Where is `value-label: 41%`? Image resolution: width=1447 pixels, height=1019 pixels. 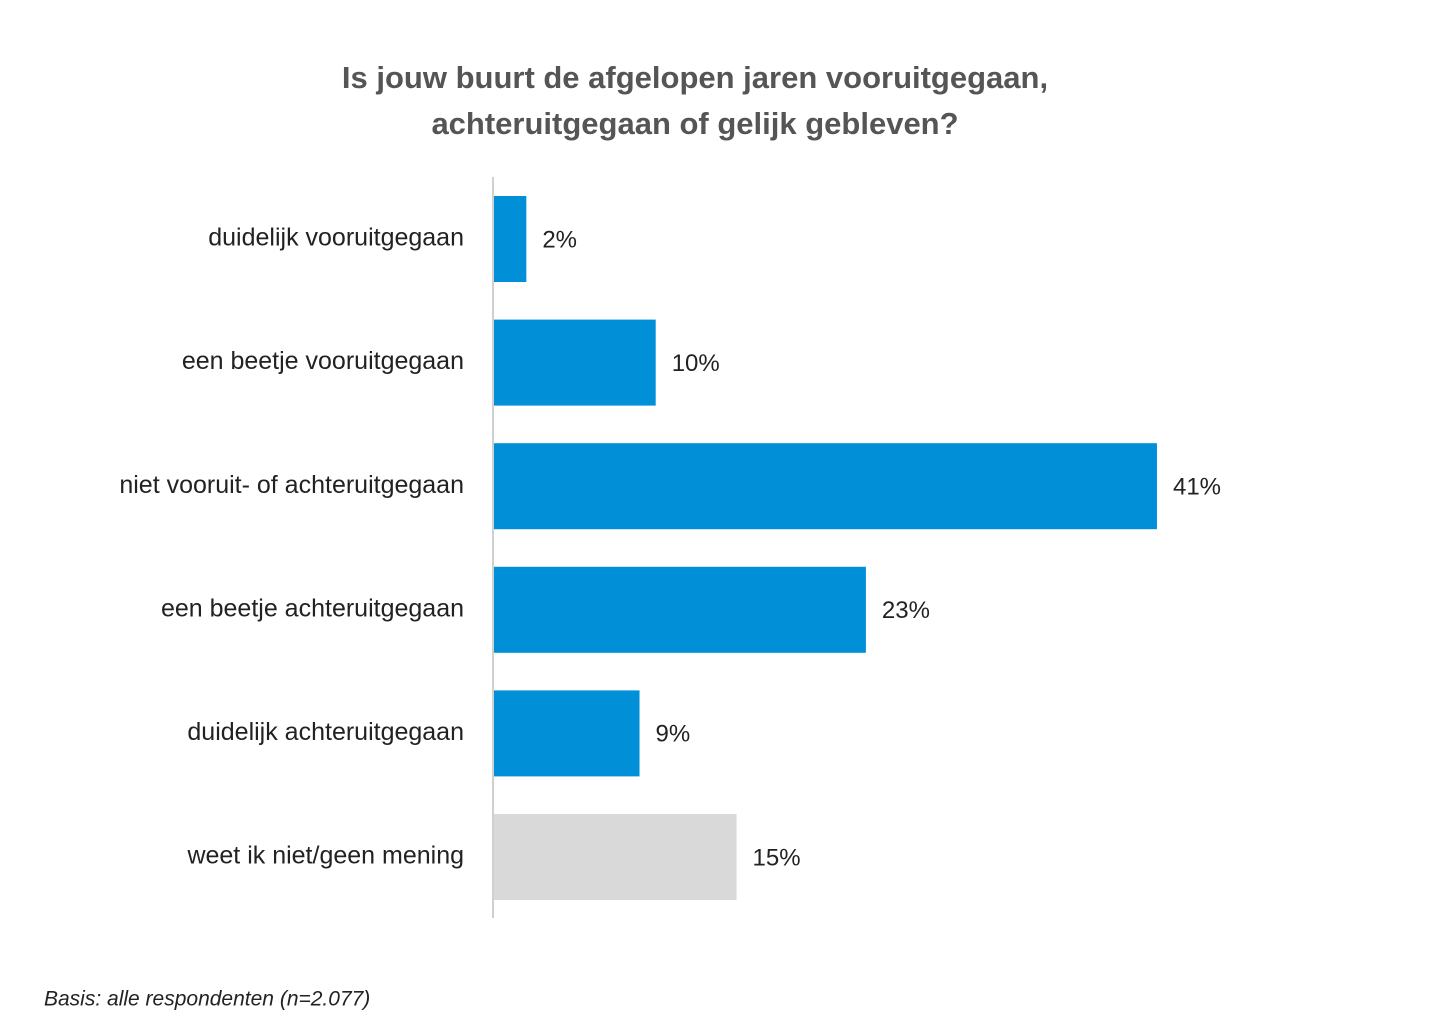 value-label: 41% is located at coordinates (1197, 487).